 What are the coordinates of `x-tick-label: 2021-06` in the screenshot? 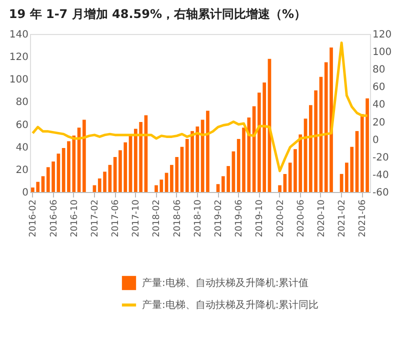 It's located at (363, 218).